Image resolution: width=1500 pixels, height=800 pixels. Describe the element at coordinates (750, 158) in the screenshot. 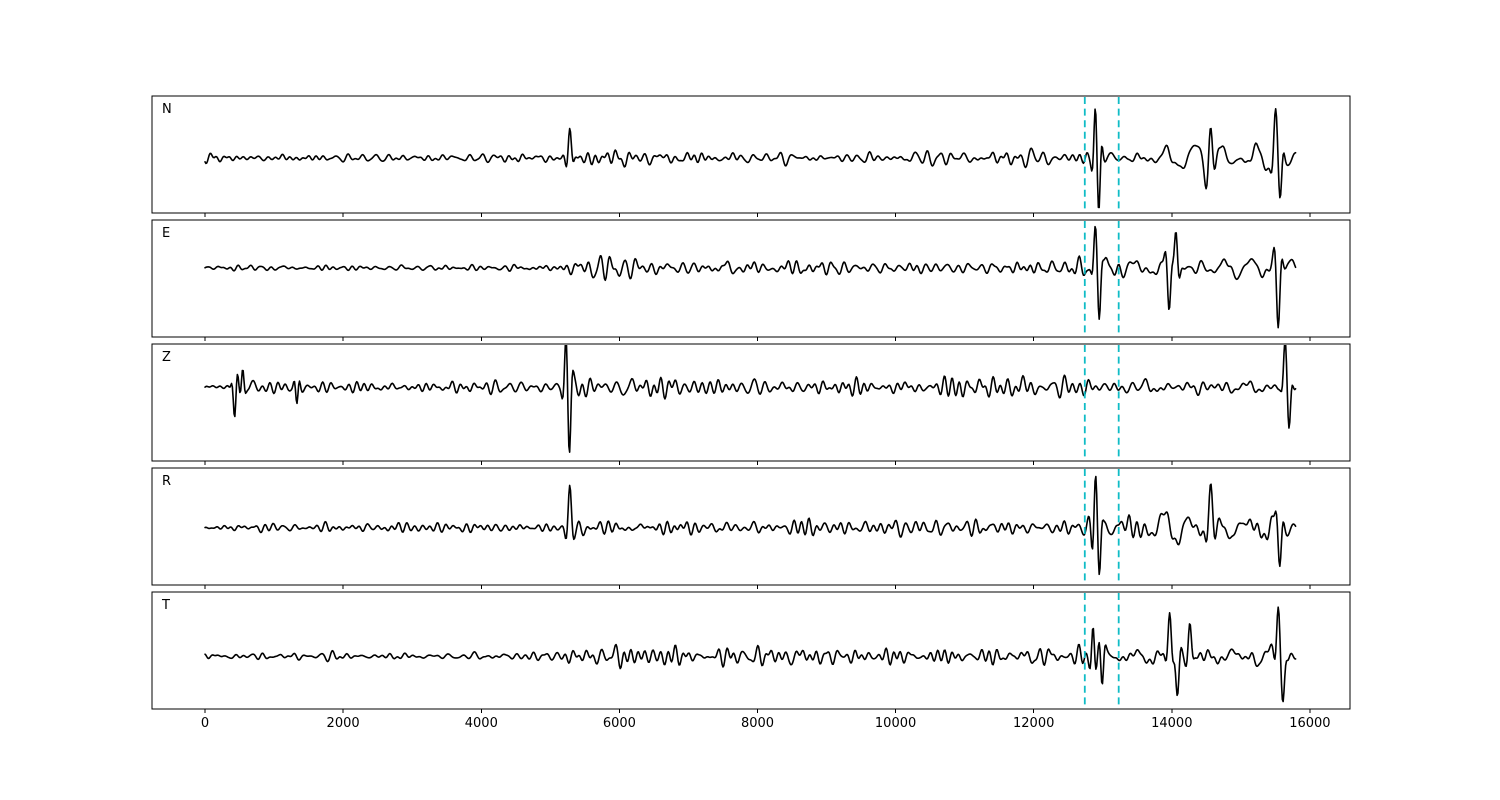

I see `waveform-trace-n` at that location.